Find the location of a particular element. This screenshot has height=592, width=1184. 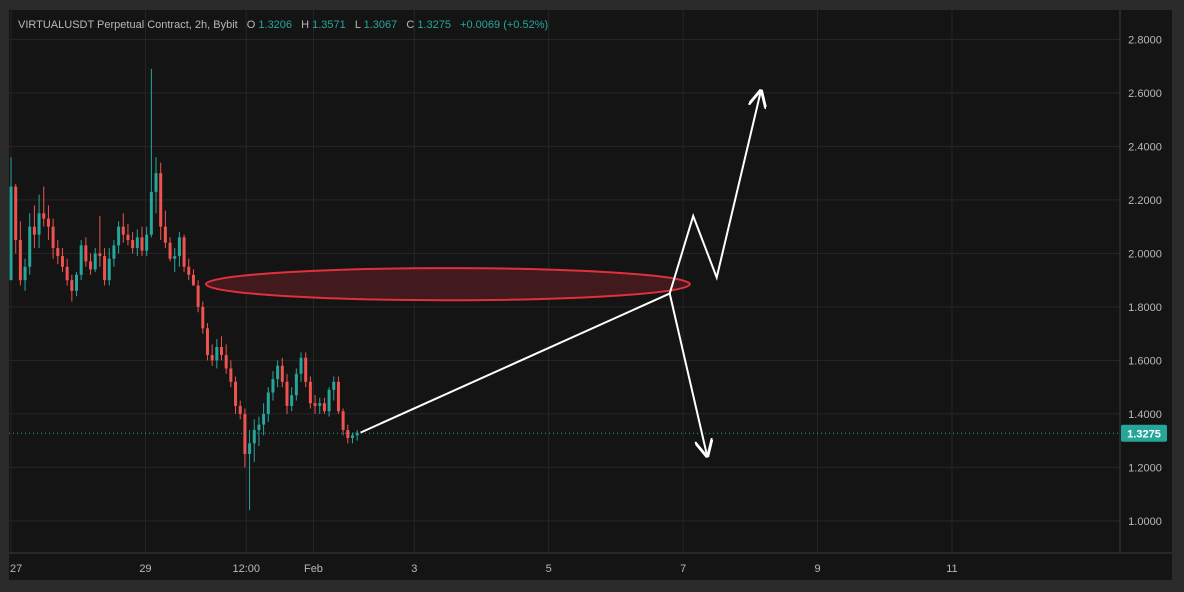

resistance-zone is located at coordinates (447, 284).